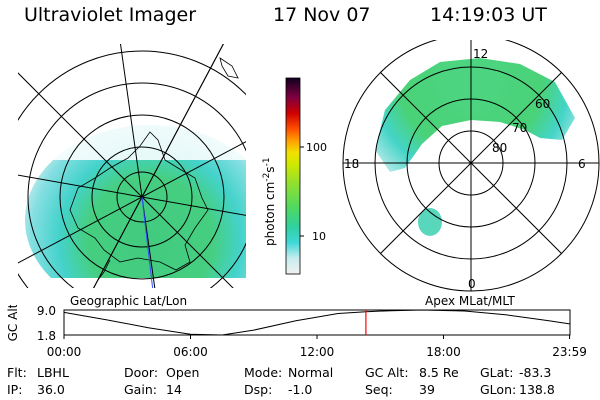 This screenshot has width=600, height=400. Describe the element at coordinates (472, 284) in the screenshot. I see `mlt-label-0: 0` at that location.